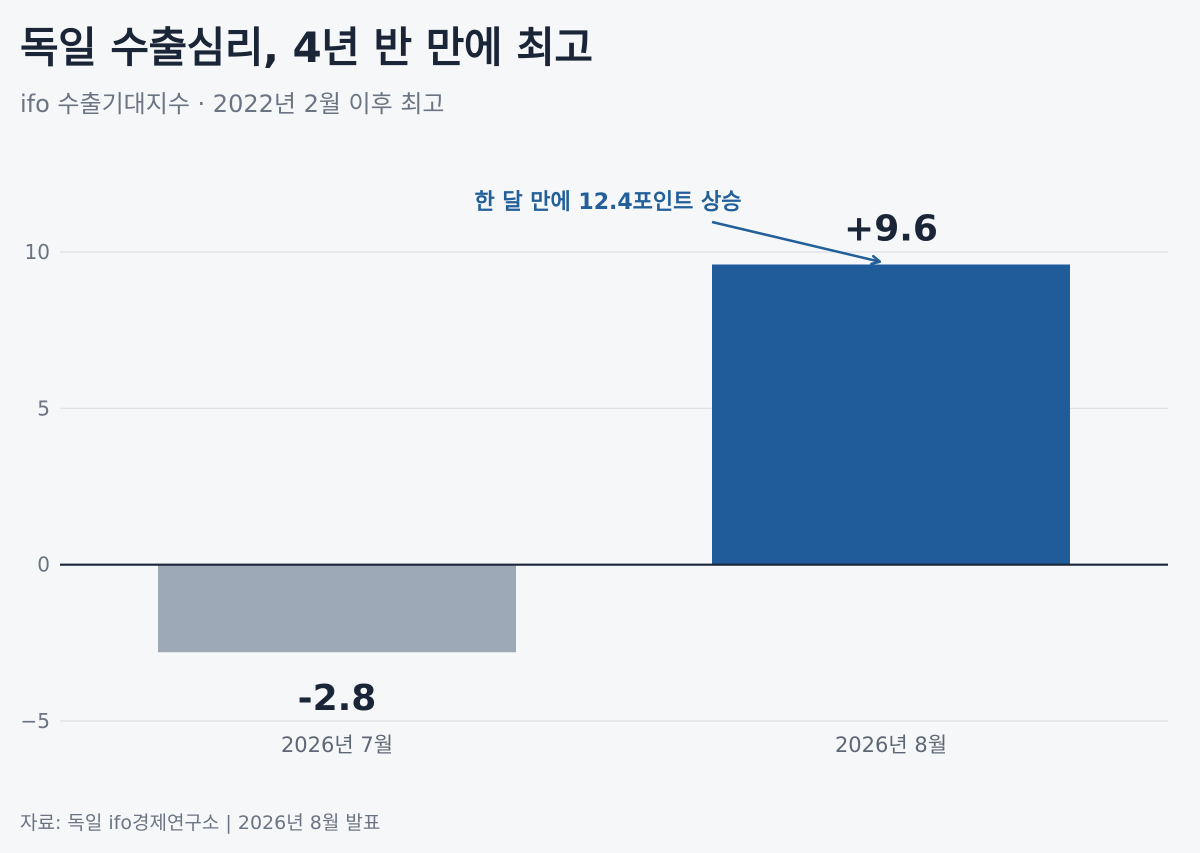 The width and height of the screenshot is (1200, 853). Describe the element at coordinates (607, 202) in the screenshot. I see `annotation-text: 한 달 만에 12.4포인트 상승` at that location.